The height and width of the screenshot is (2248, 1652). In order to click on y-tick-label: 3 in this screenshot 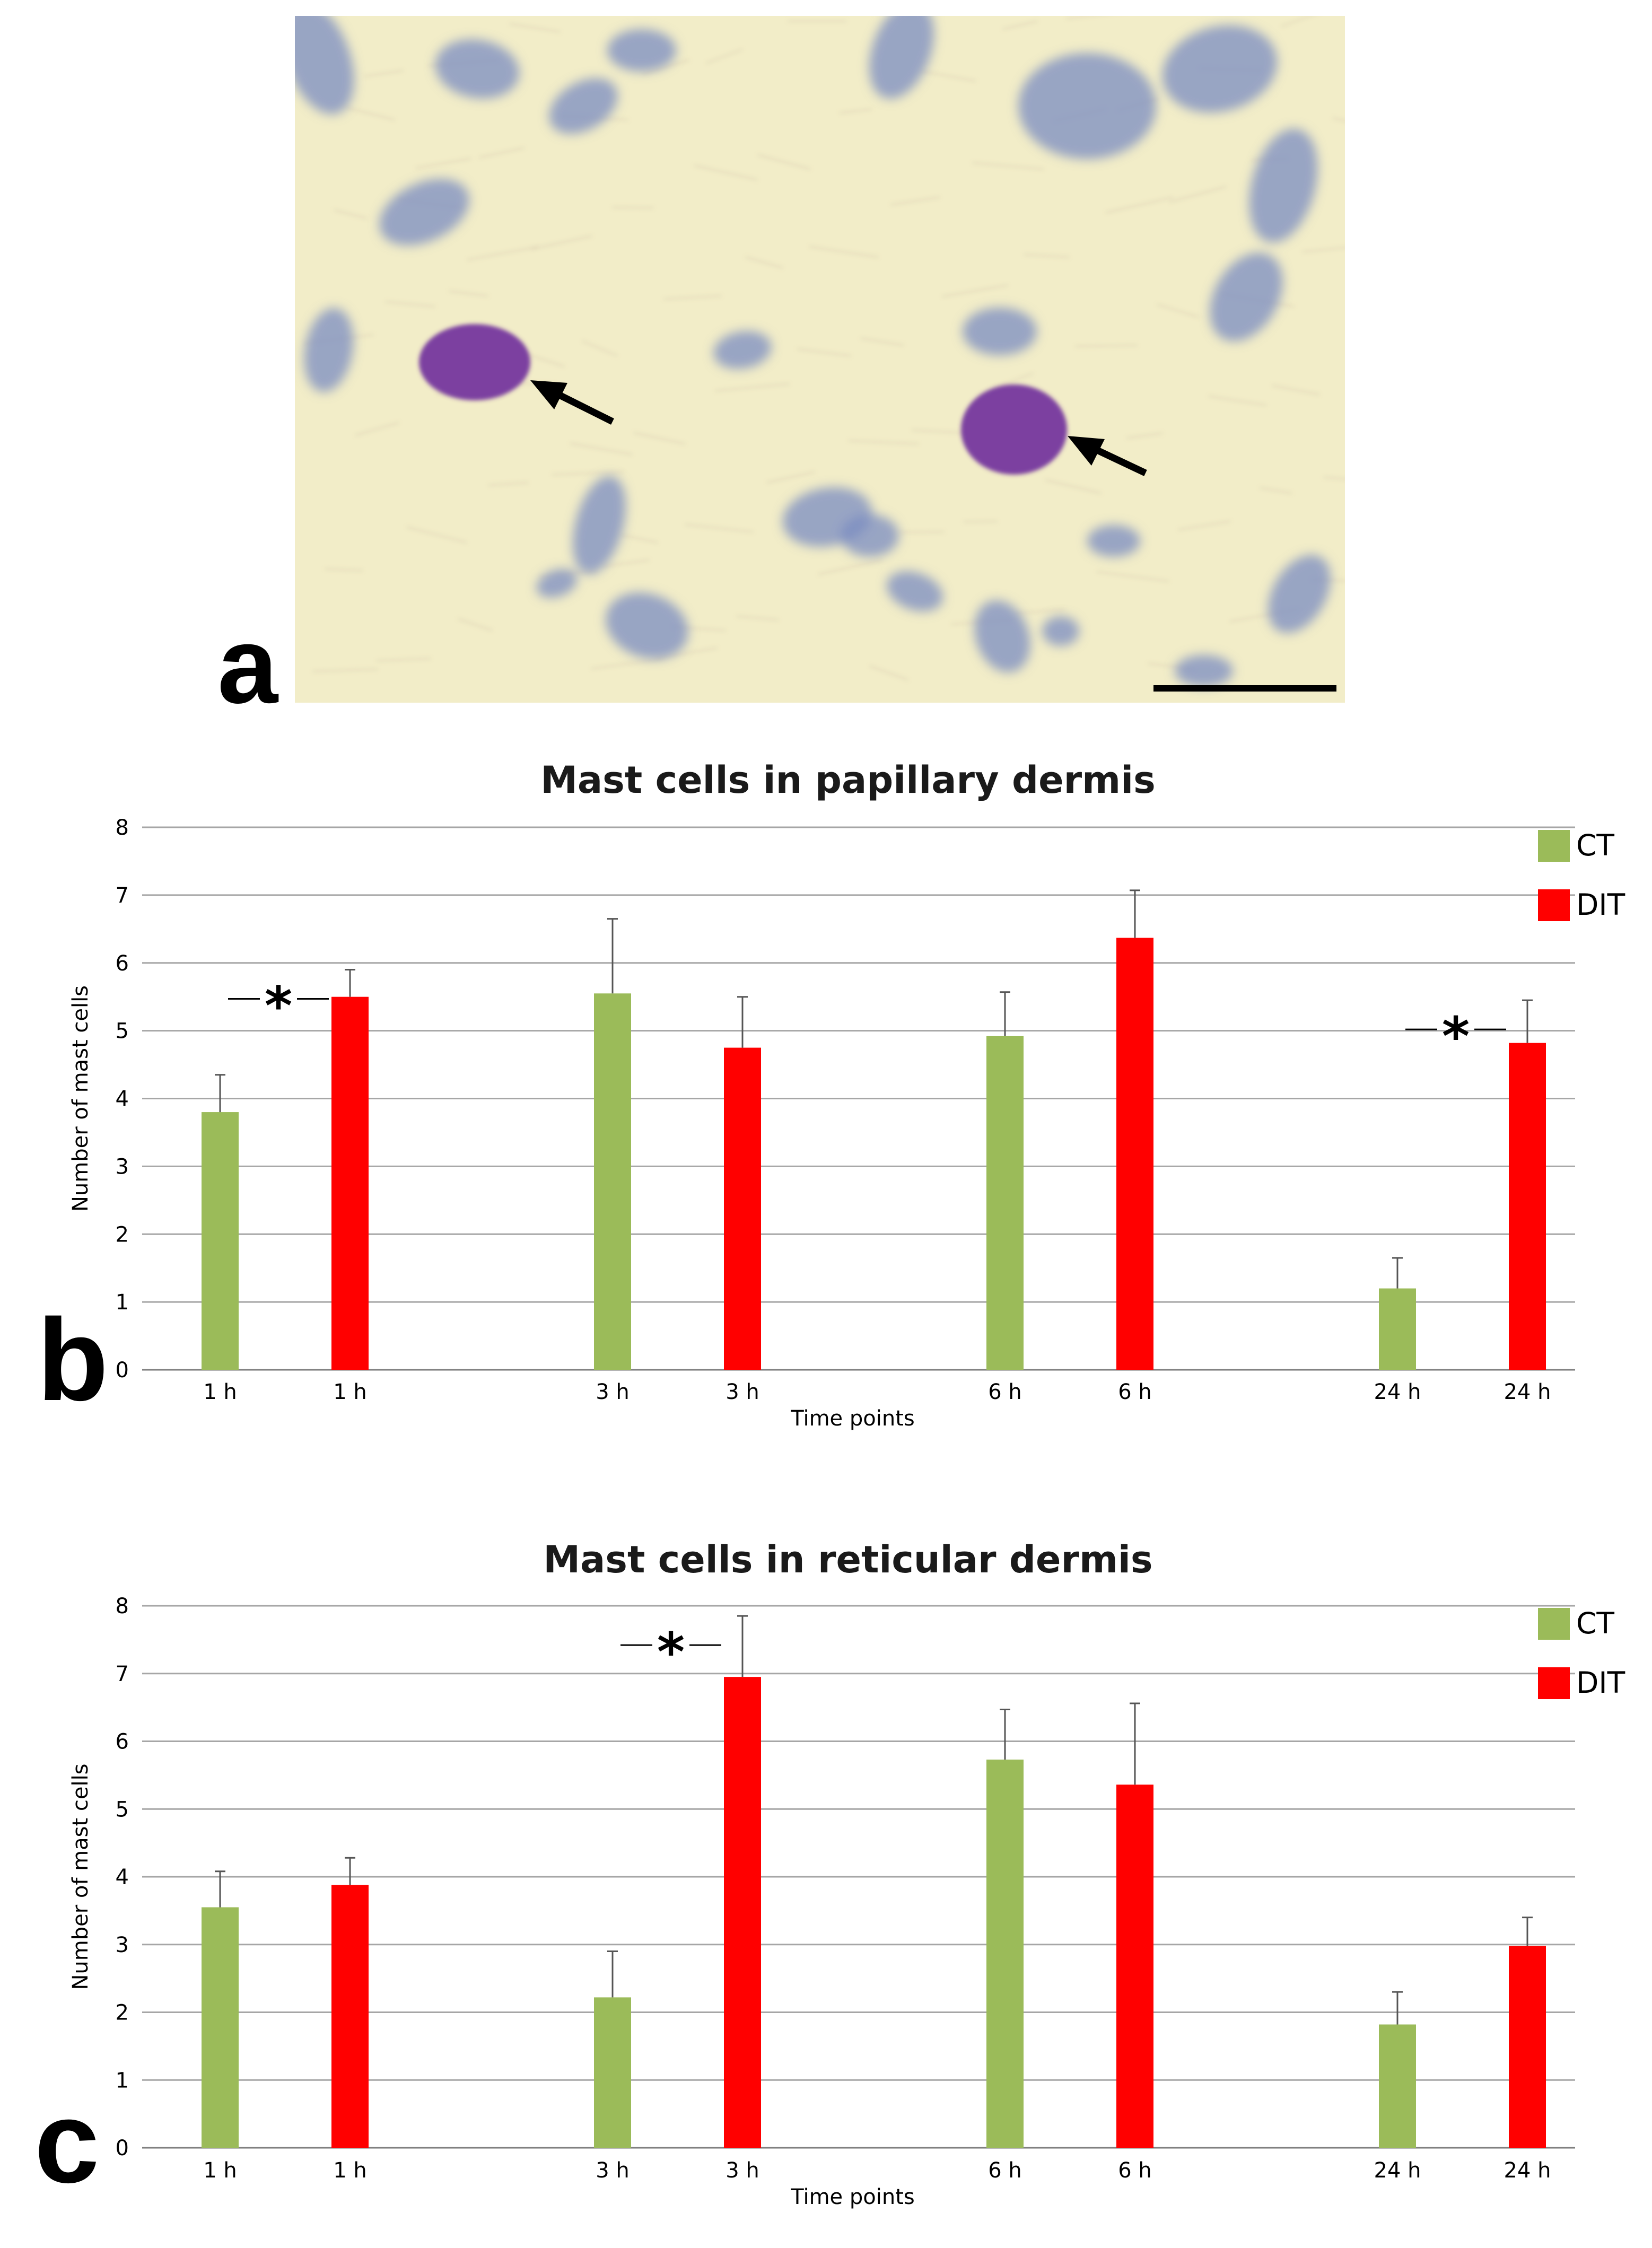, I will do `click(123, 1945)`.